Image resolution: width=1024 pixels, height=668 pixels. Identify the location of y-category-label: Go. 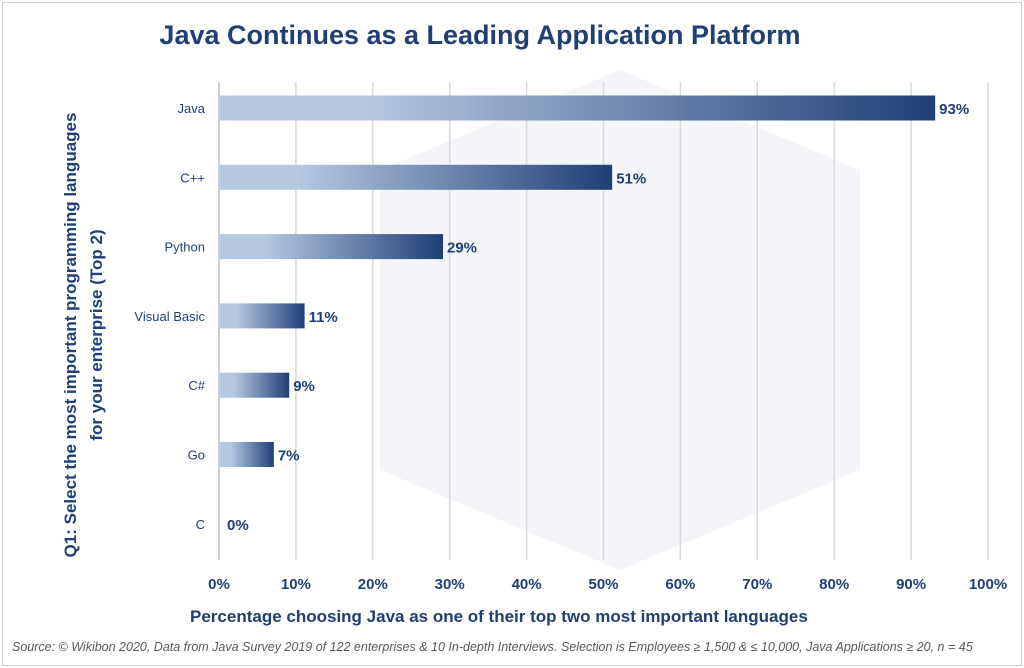
(196, 455).